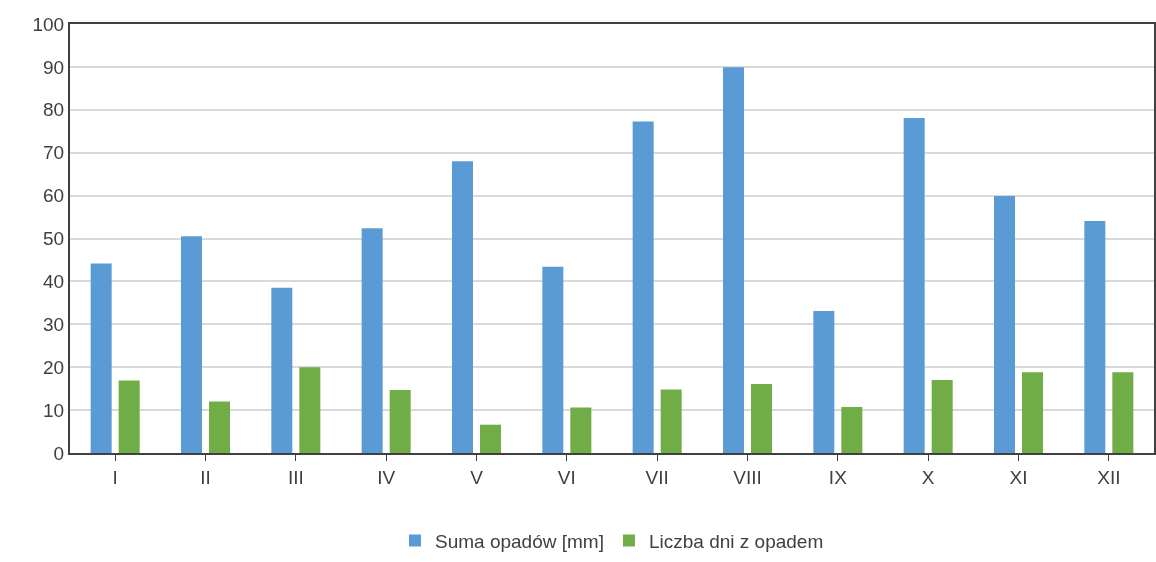 This screenshot has height=562, width=1156. What do you see at coordinates (1018, 477) in the screenshot?
I see `x-tick-label: XI` at bounding box center [1018, 477].